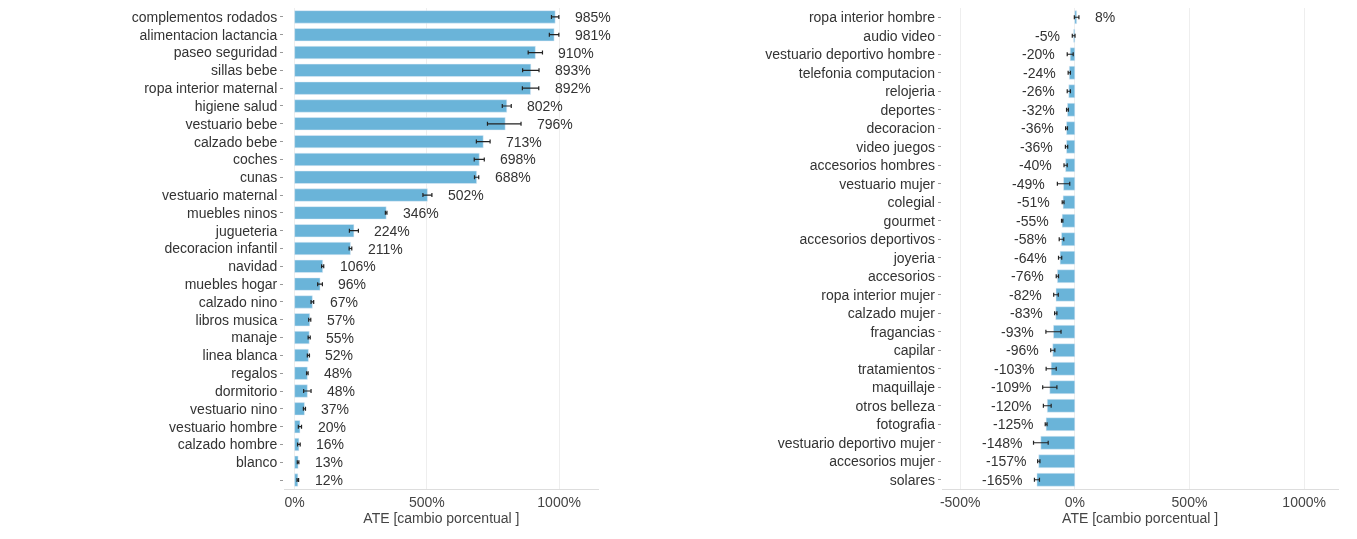 This screenshot has width=1357, height=539. What do you see at coordinates (231, 284) in the screenshot?
I see `y-tick-label: muebles hogar` at bounding box center [231, 284].